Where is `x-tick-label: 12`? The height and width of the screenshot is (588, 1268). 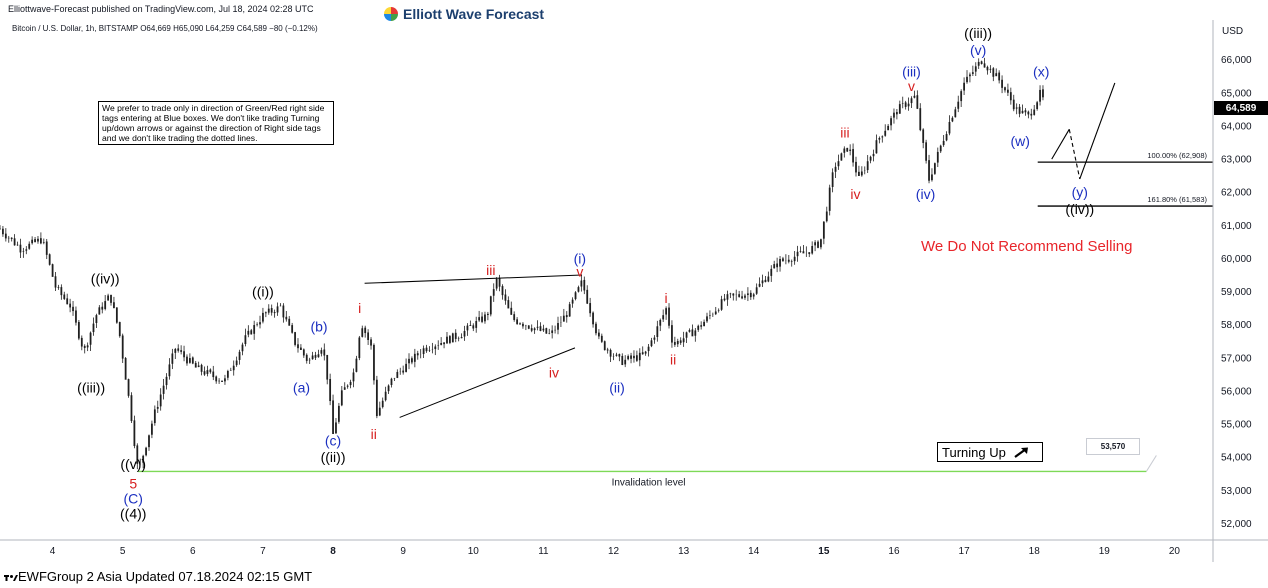
x-tick-label: 12 is located at coordinates (614, 551).